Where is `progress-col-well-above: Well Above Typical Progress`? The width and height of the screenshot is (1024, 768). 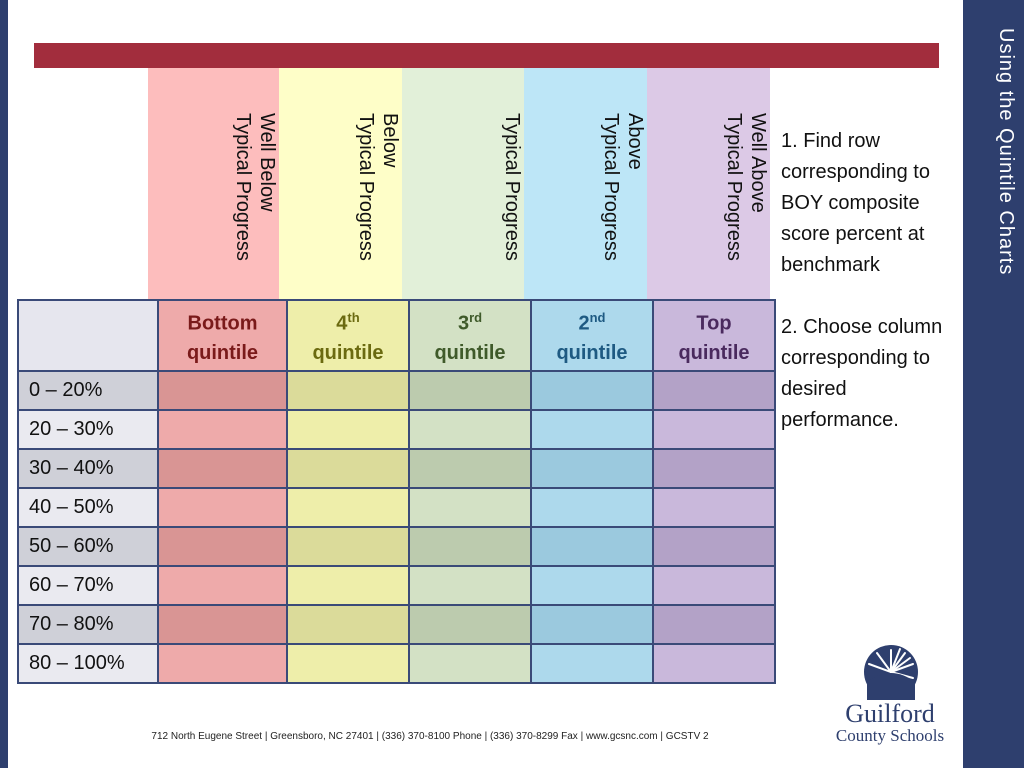 progress-col-well-above: Well Above Typical Progress is located at coordinates (708, 184).